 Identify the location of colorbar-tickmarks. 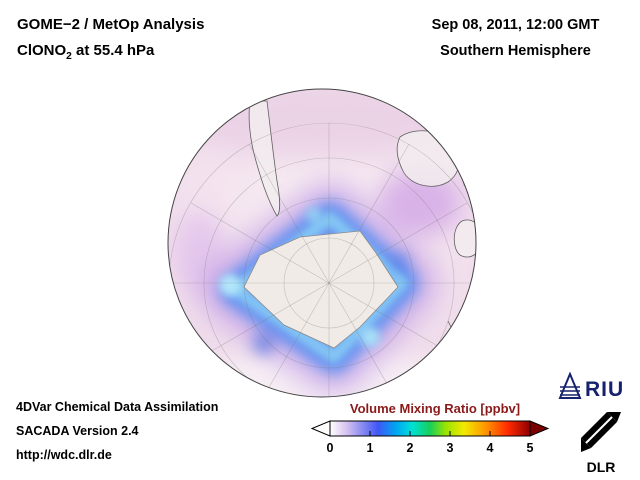
(430, 433).